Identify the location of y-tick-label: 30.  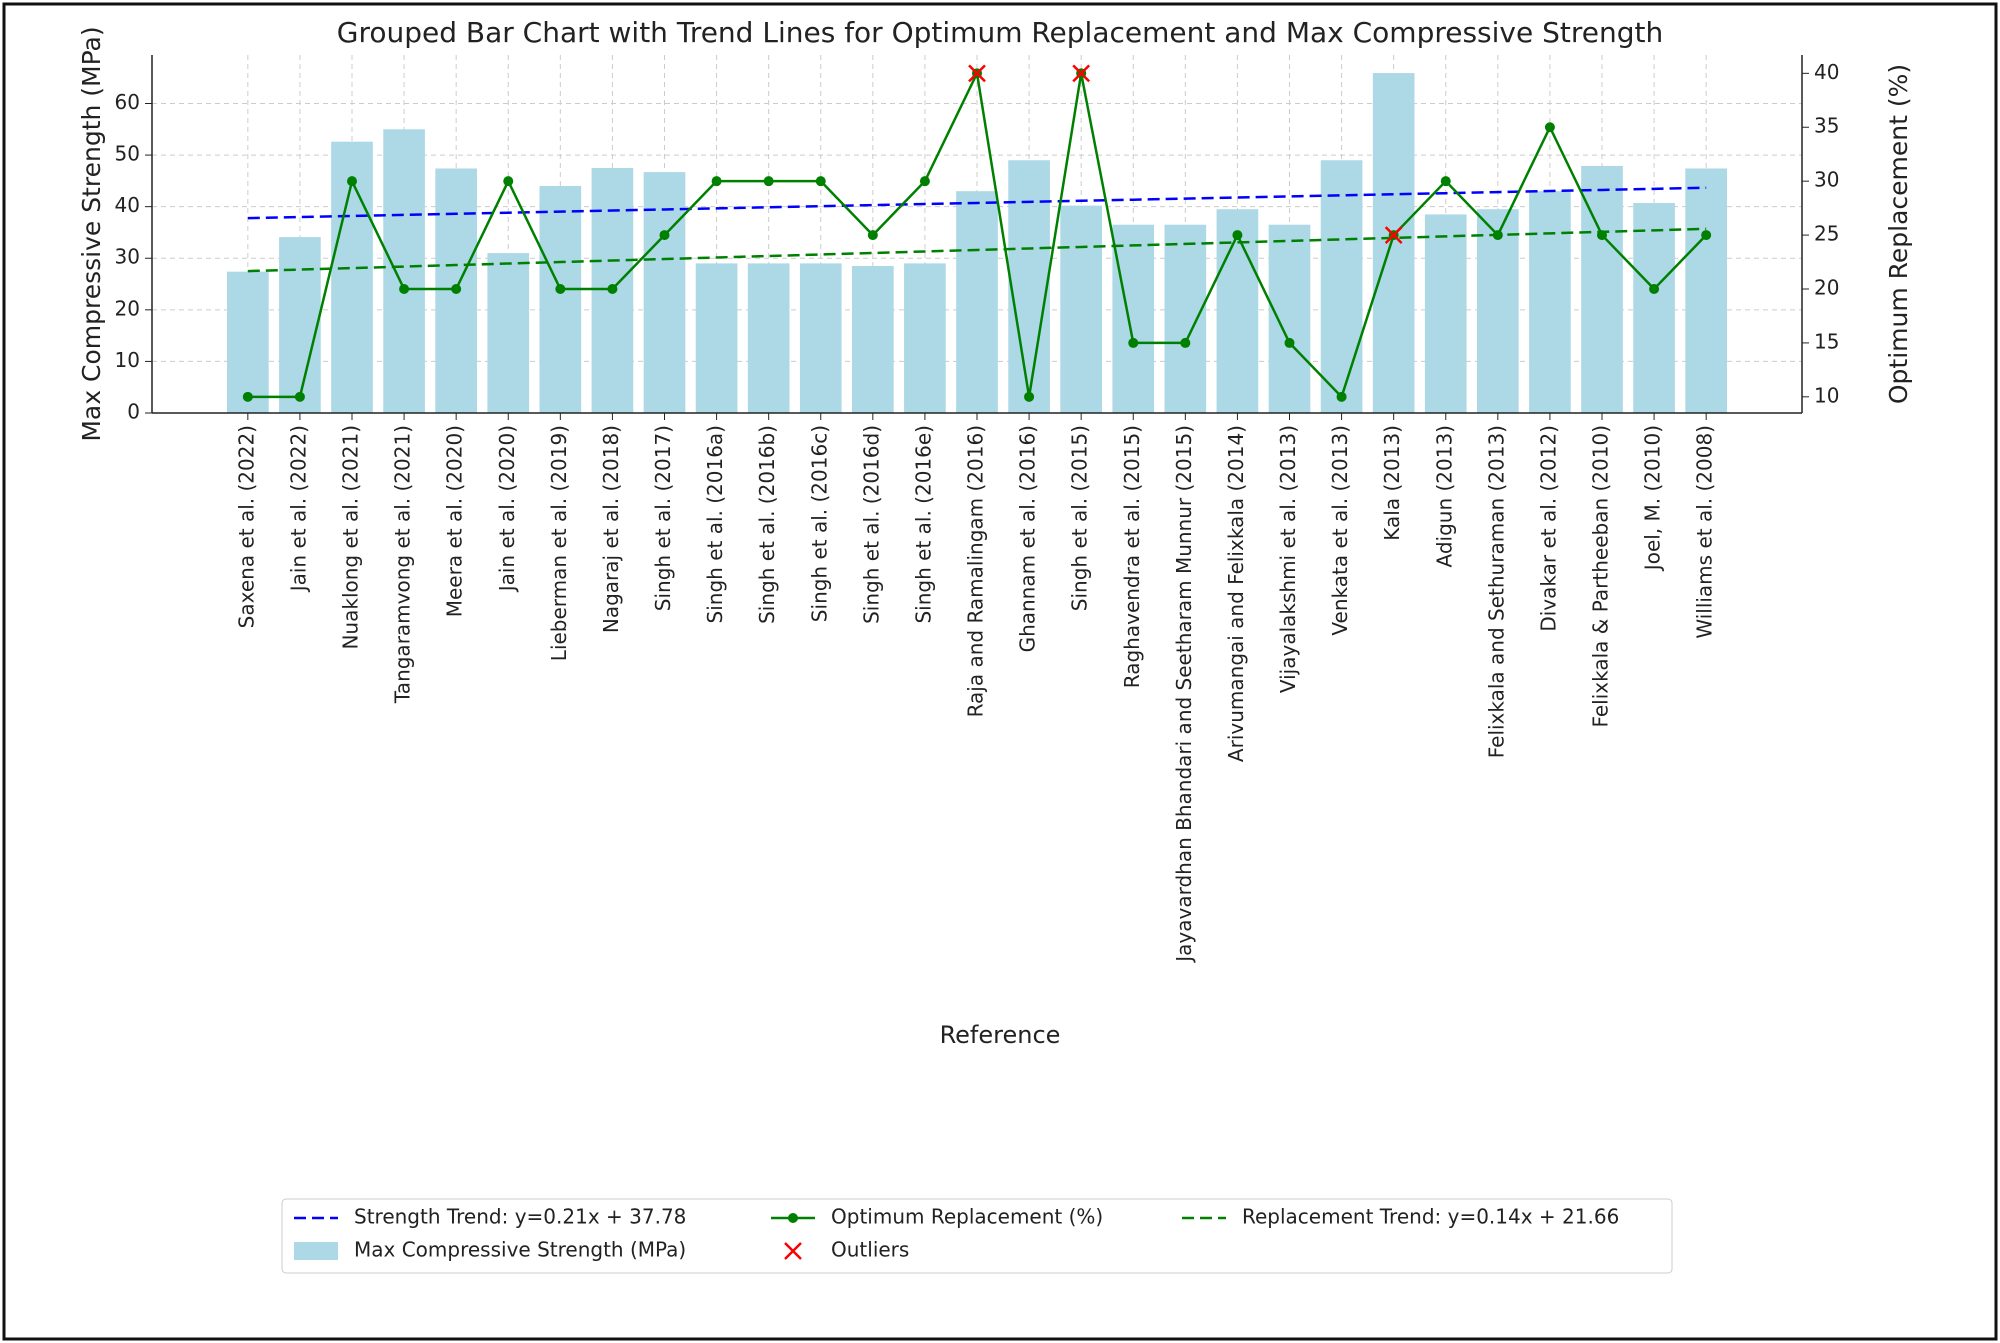
(127, 257).